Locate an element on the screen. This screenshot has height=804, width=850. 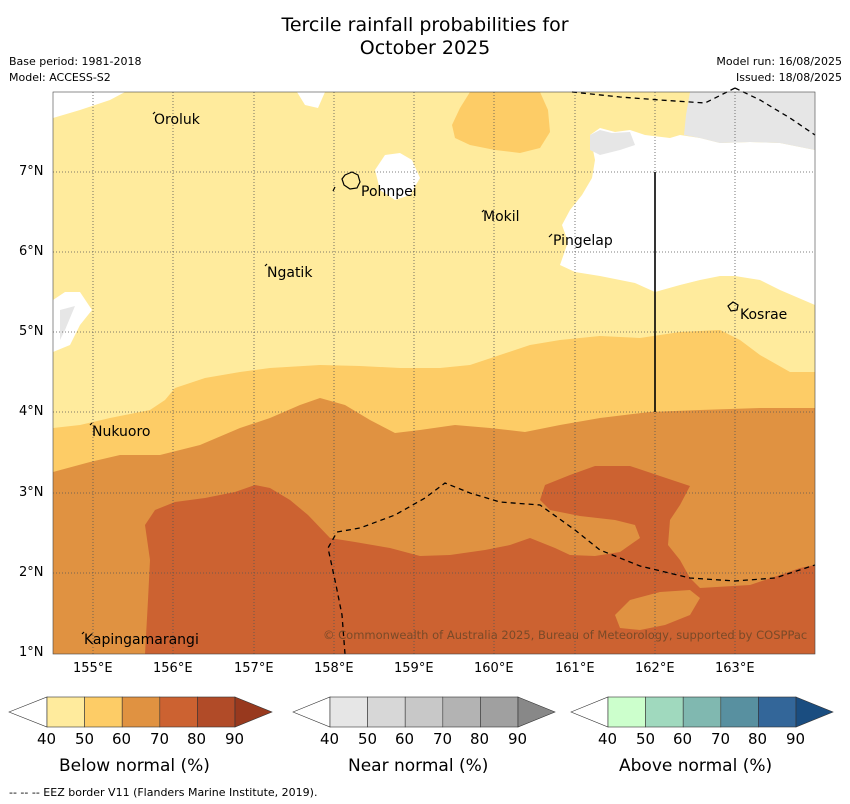
colorbar-below-normal is located at coordinates (140, 712).